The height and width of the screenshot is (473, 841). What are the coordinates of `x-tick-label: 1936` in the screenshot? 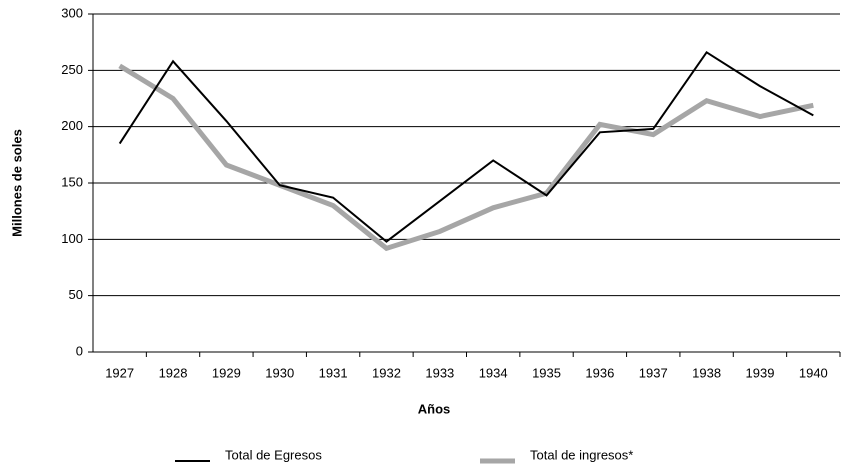 It's located at (599, 372).